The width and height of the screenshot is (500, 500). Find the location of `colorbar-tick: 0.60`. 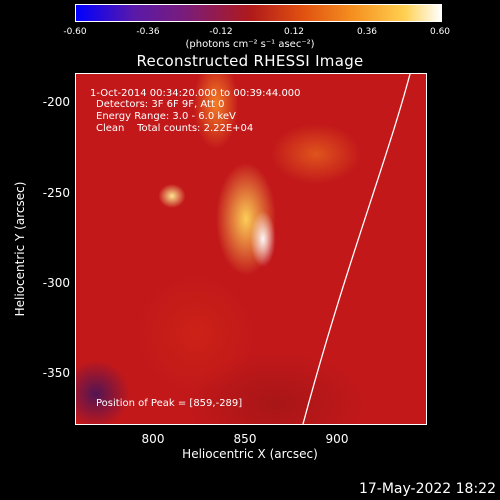

colorbar-tick: 0.60 is located at coordinates (440, 32).